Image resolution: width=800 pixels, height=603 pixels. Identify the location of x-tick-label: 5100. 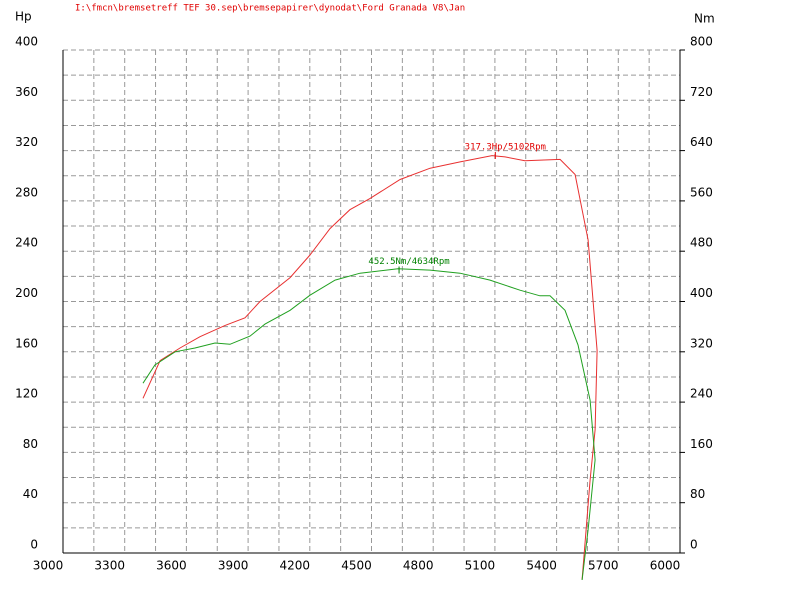
(480, 566).